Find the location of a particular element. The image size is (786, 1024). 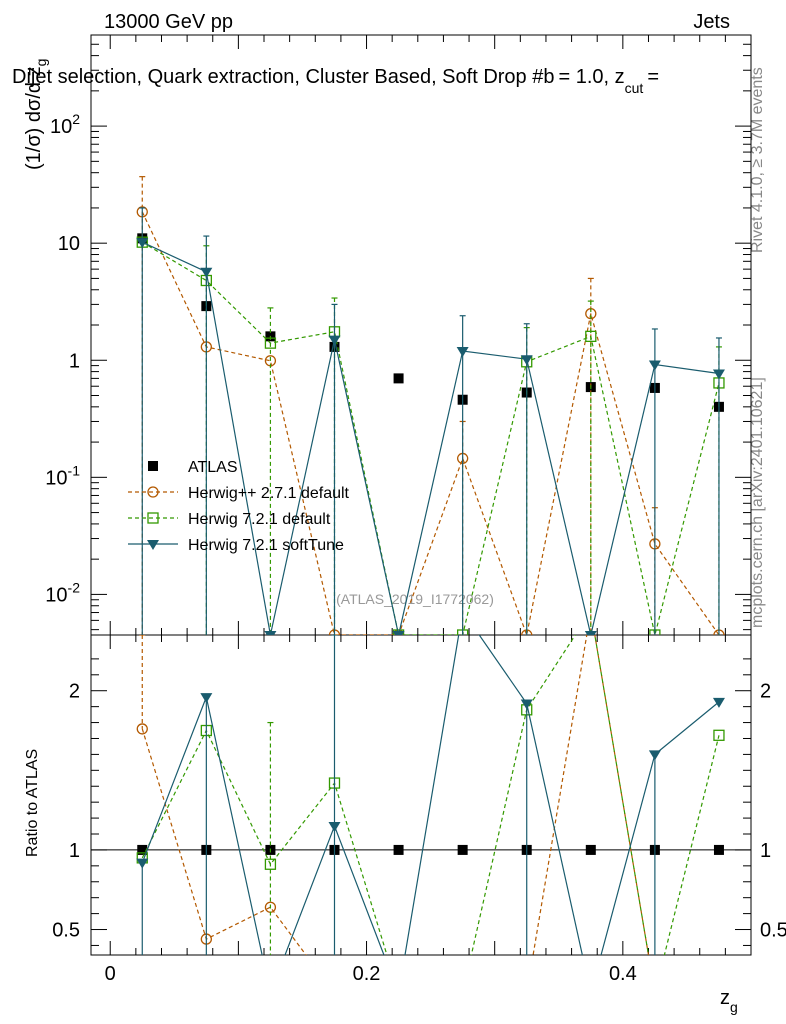

main-y-tick-label: 1 is located at coordinates (74, 361).